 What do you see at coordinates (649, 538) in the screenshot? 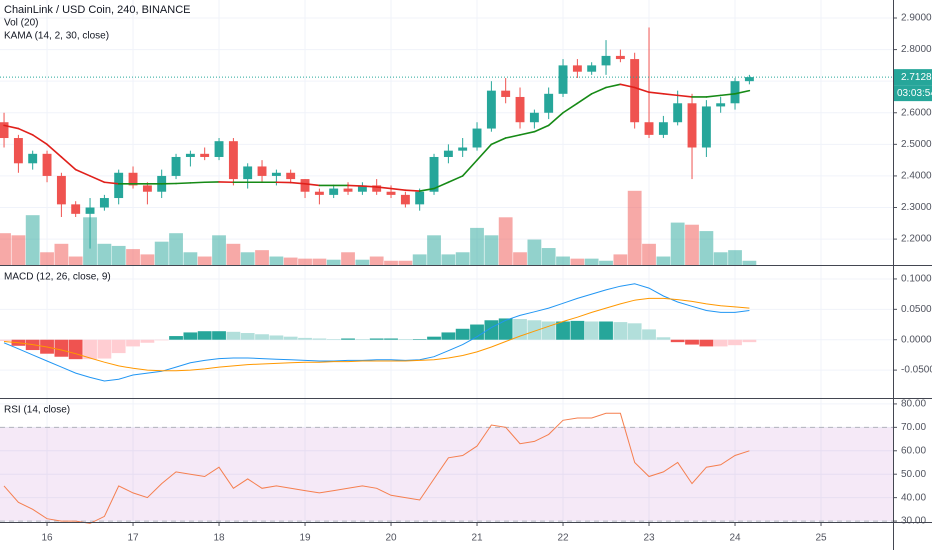
I see `x-tick-label: 23` at bounding box center [649, 538].